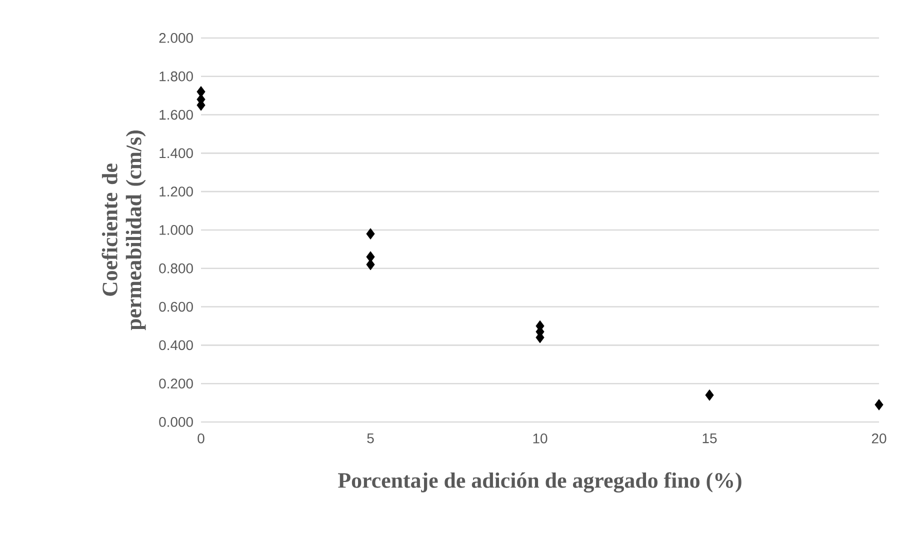 The image size is (905, 542). I want to click on y-tick-label: 1.800, so click(176, 76).